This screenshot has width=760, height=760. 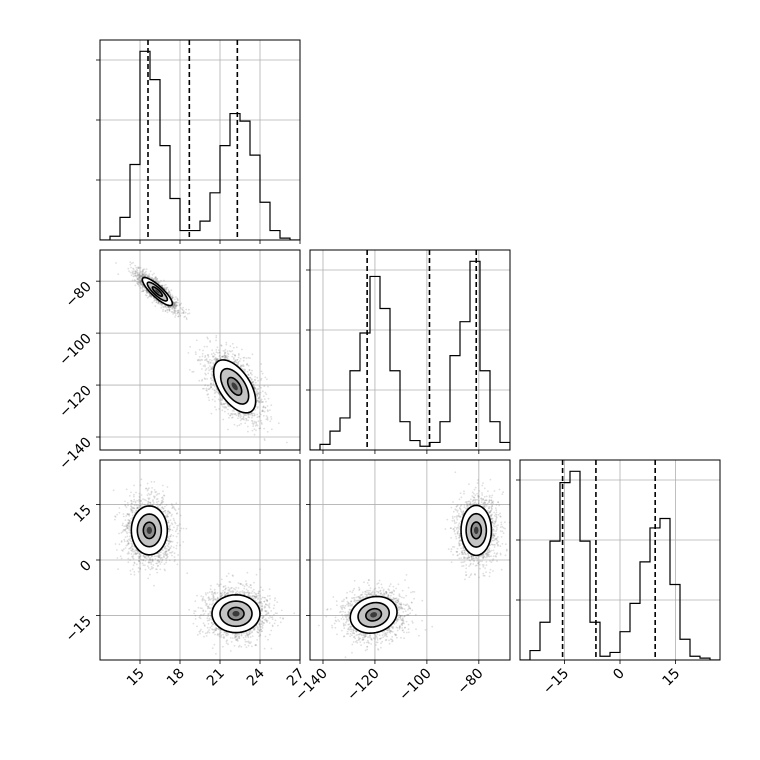 I want to click on histogram-panel-p0, so click(x=198, y=141).